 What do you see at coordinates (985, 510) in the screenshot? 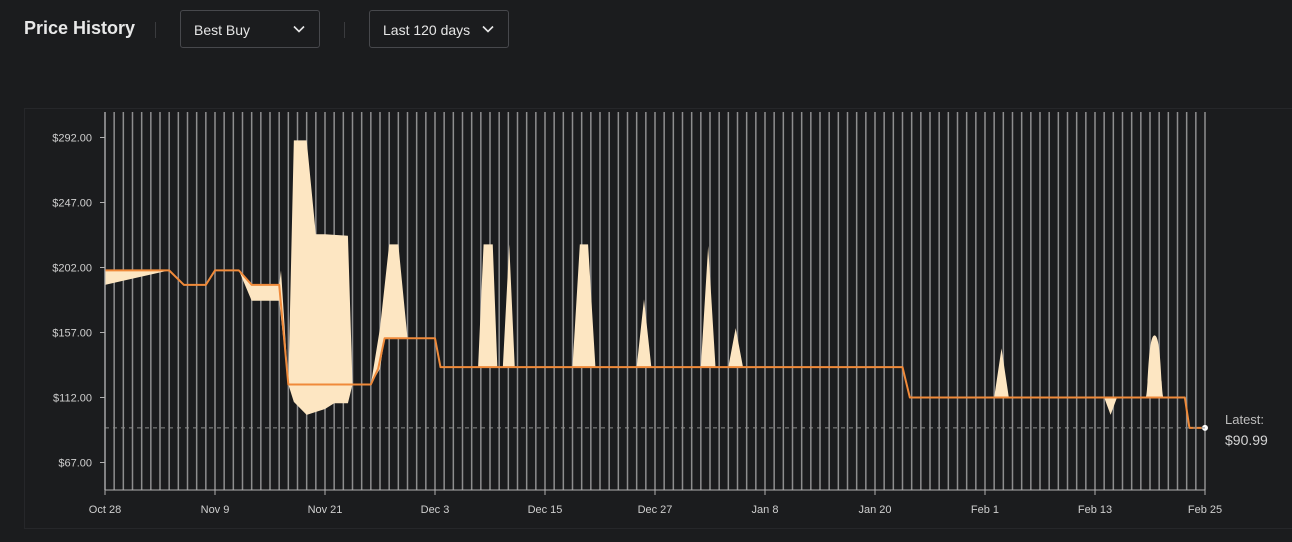
I see `x-tick-label: Feb 1` at bounding box center [985, 510].